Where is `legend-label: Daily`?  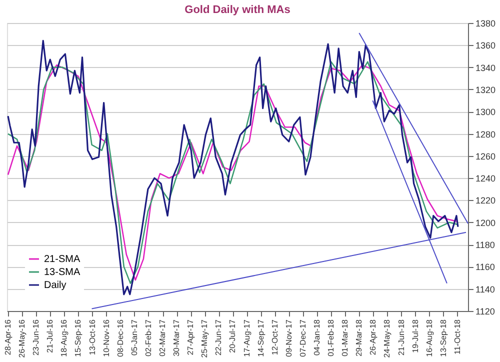 legend-label: Daily is located at coordinates (55, 285).